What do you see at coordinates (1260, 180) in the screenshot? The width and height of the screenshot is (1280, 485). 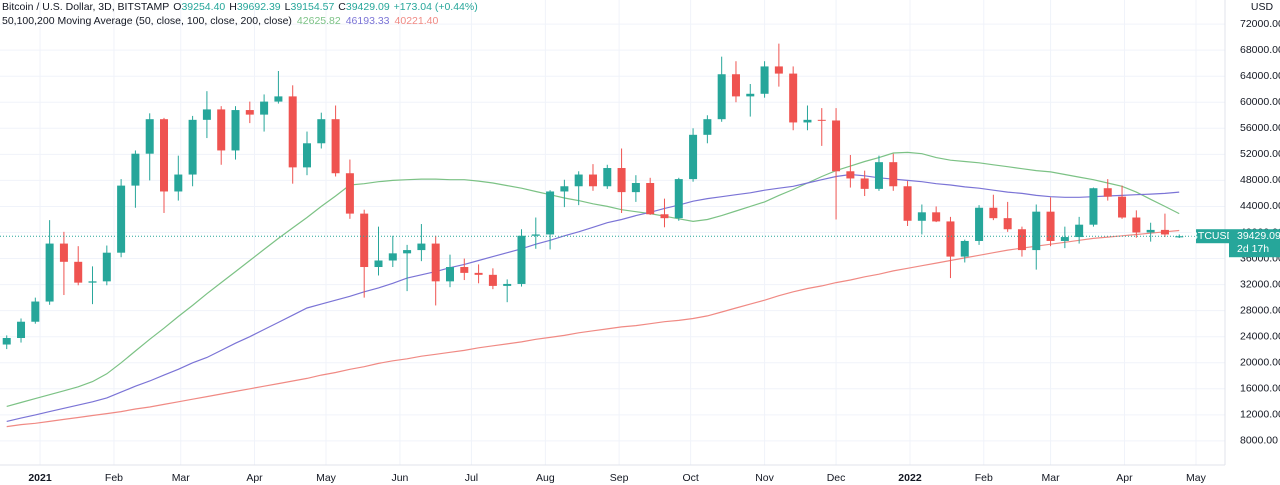 I see `y-tick-label: 48000.00` at bounding box center [1260, 180].